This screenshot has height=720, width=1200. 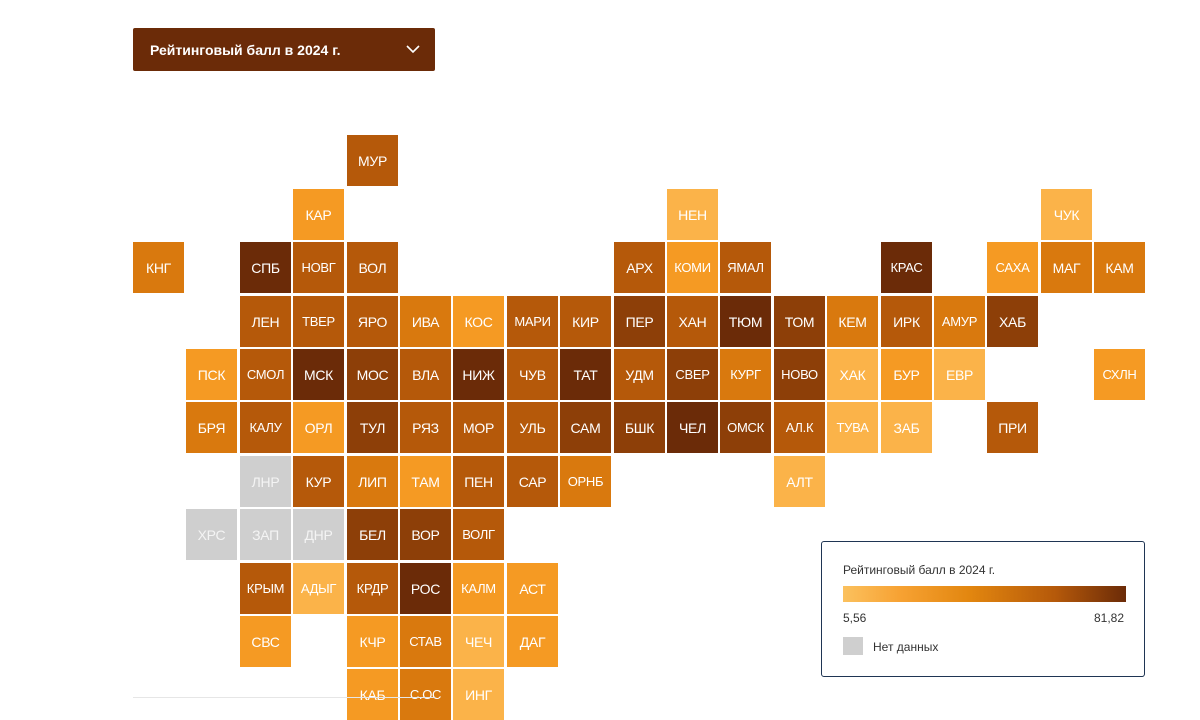 I want to click on region-tile: УЛЬ, so click(x=532, y=427).